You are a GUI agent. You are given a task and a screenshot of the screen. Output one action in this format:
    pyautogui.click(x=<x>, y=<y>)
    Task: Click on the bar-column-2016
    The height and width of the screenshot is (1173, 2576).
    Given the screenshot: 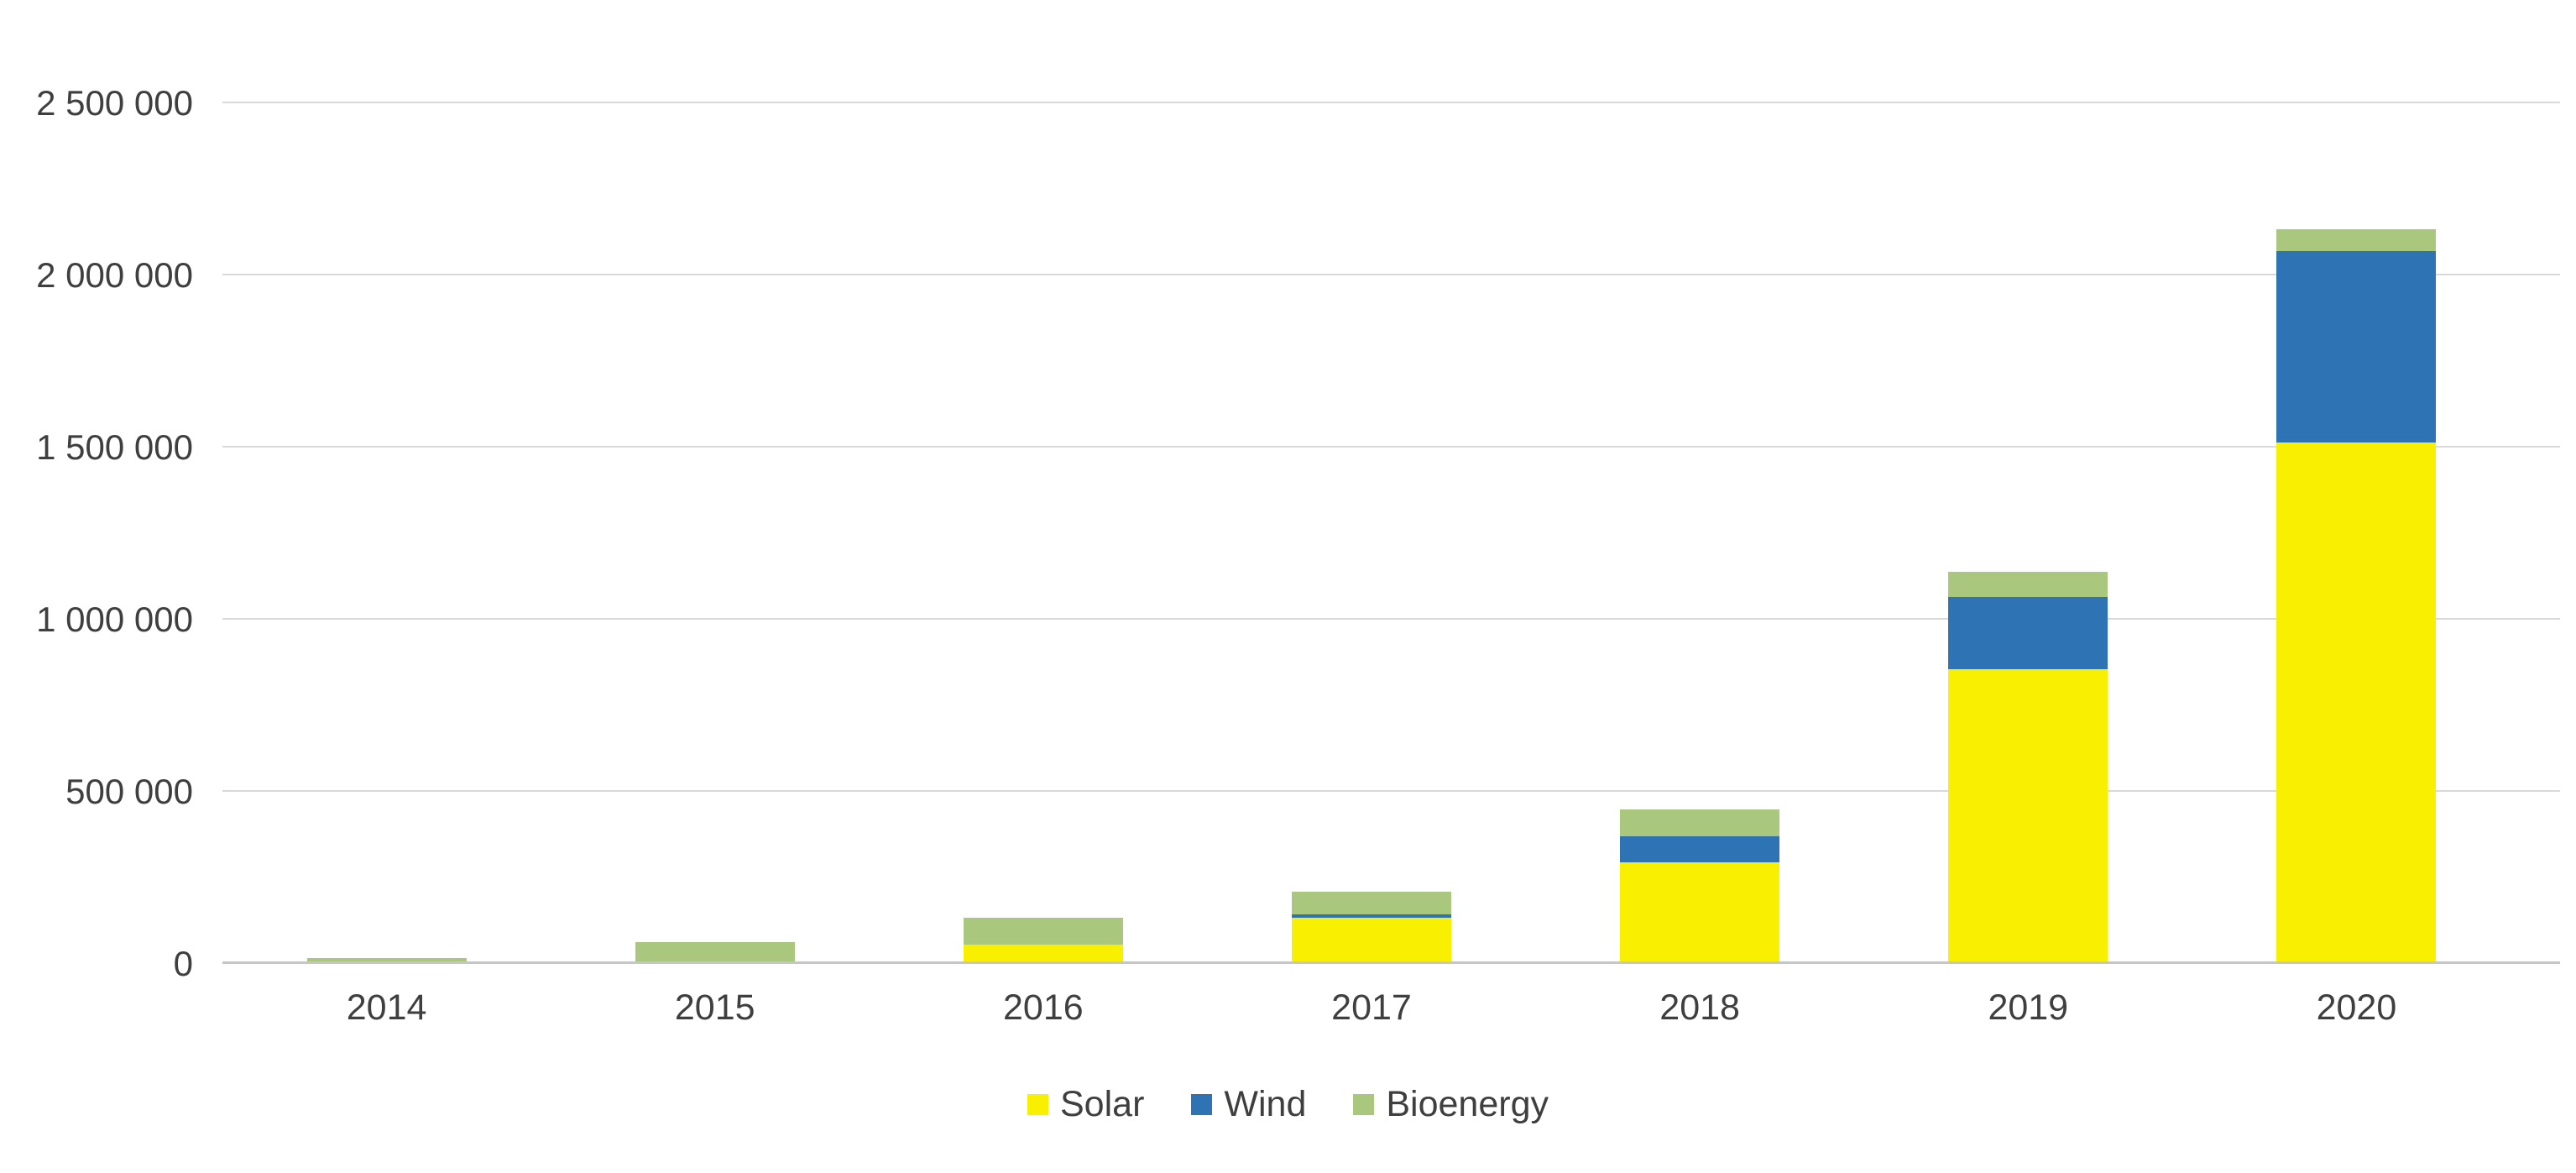 What is the action you would take?
    pyautogui.click(x=1043, y=507)
    